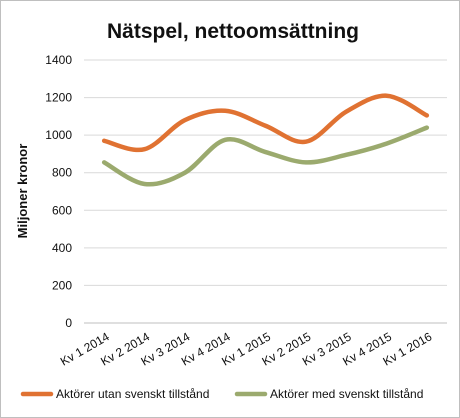  I want to click on y-tick-label: 0, so click(68, 323).